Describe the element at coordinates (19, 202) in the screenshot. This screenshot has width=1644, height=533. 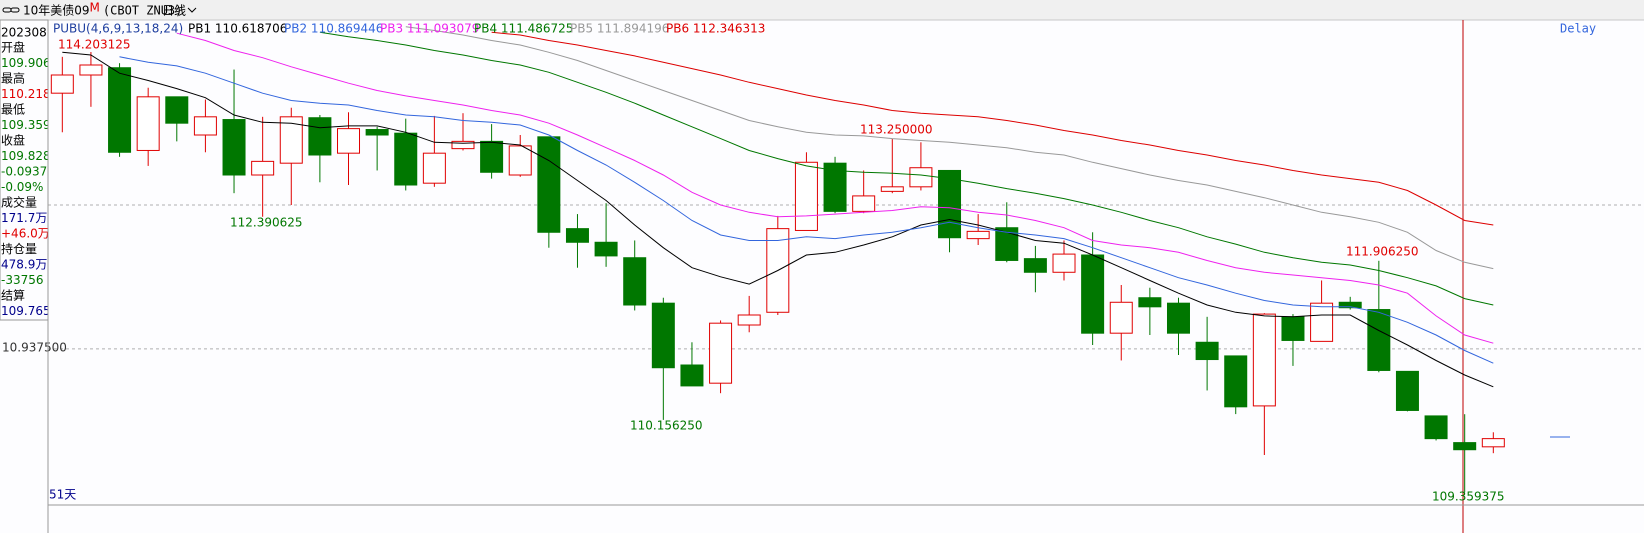
I see `info-line: 成交量` at that location.